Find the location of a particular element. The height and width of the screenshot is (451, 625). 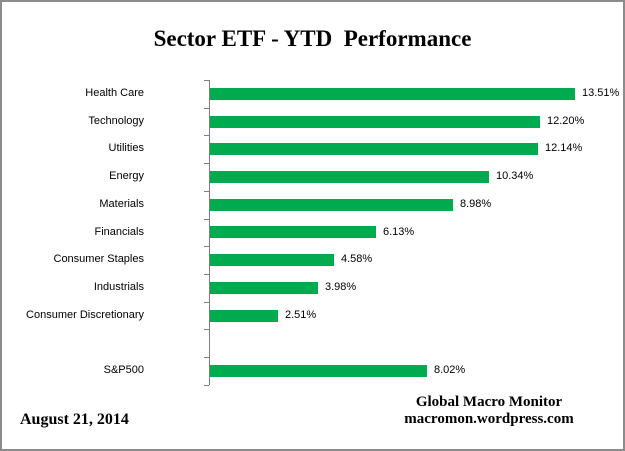

value-label: 12.14% is located at coordinates (564, 148).